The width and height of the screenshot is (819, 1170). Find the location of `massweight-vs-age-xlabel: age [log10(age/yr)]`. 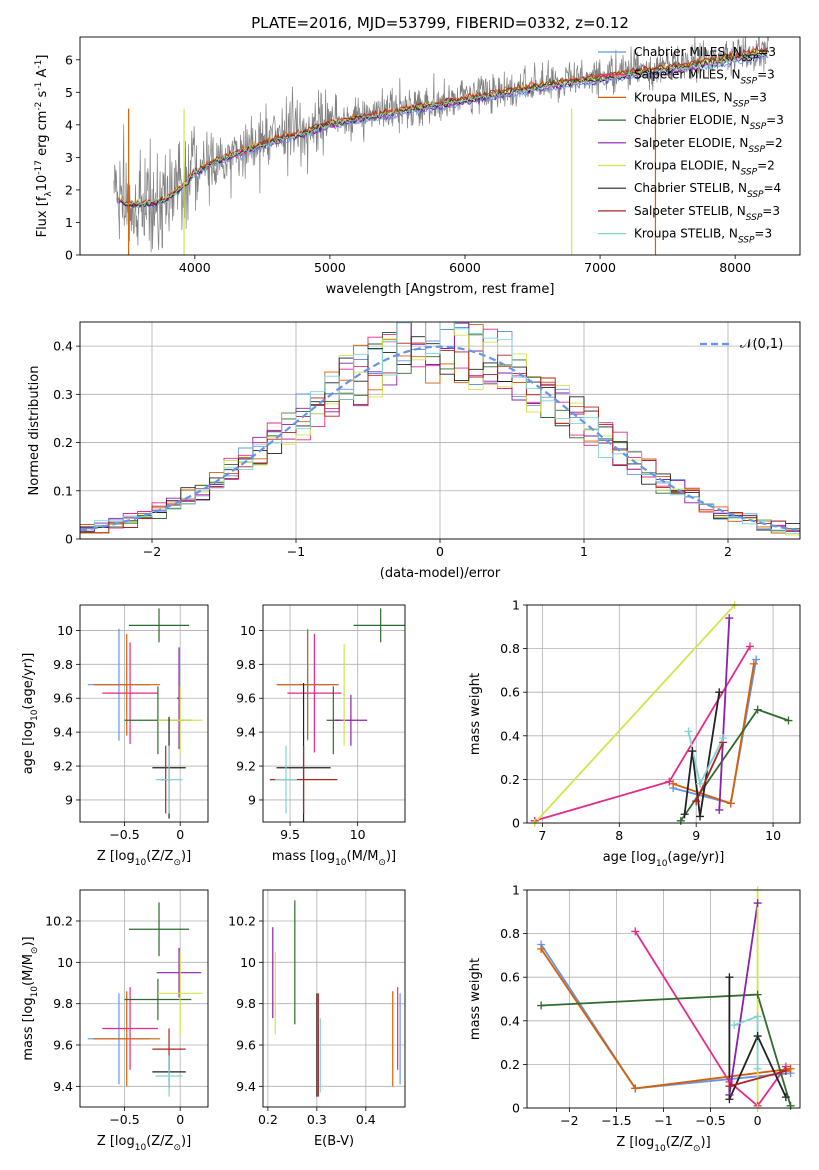

massweight-vs-age-xlabel: age [log10(age/yr)] is located at coordinates (664, 859).